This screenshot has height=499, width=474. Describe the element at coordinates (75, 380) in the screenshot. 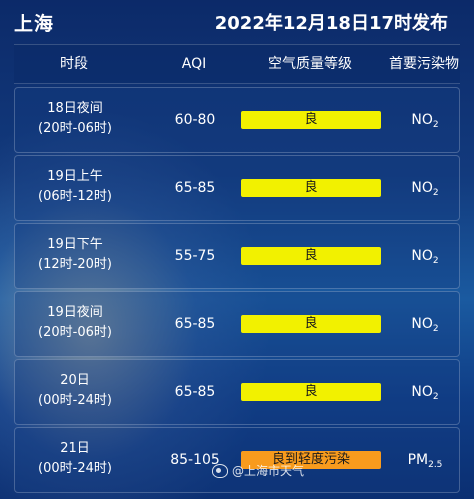

I see `period-day: 20日` at that location.